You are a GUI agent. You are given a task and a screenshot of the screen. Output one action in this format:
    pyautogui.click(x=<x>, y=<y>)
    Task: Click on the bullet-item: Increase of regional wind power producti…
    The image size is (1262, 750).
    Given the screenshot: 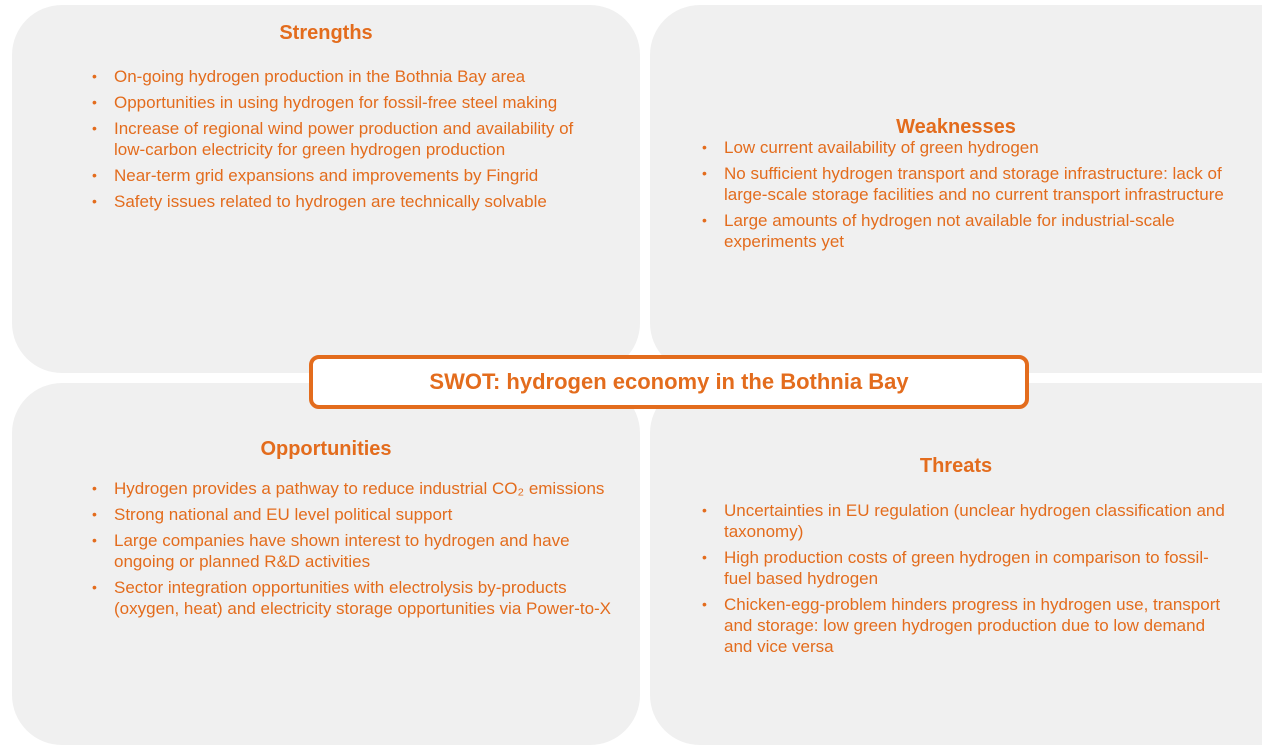 What is the action you would take?
    pyautogui.click(x=332, y=139)
    